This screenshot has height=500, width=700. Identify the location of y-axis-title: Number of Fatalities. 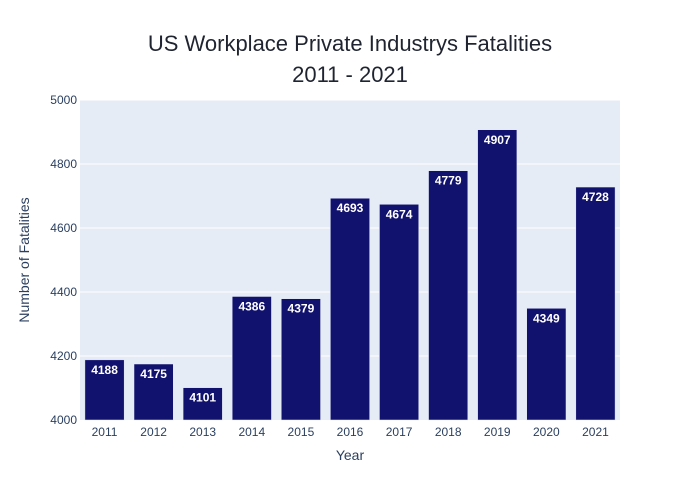
(24, 259).